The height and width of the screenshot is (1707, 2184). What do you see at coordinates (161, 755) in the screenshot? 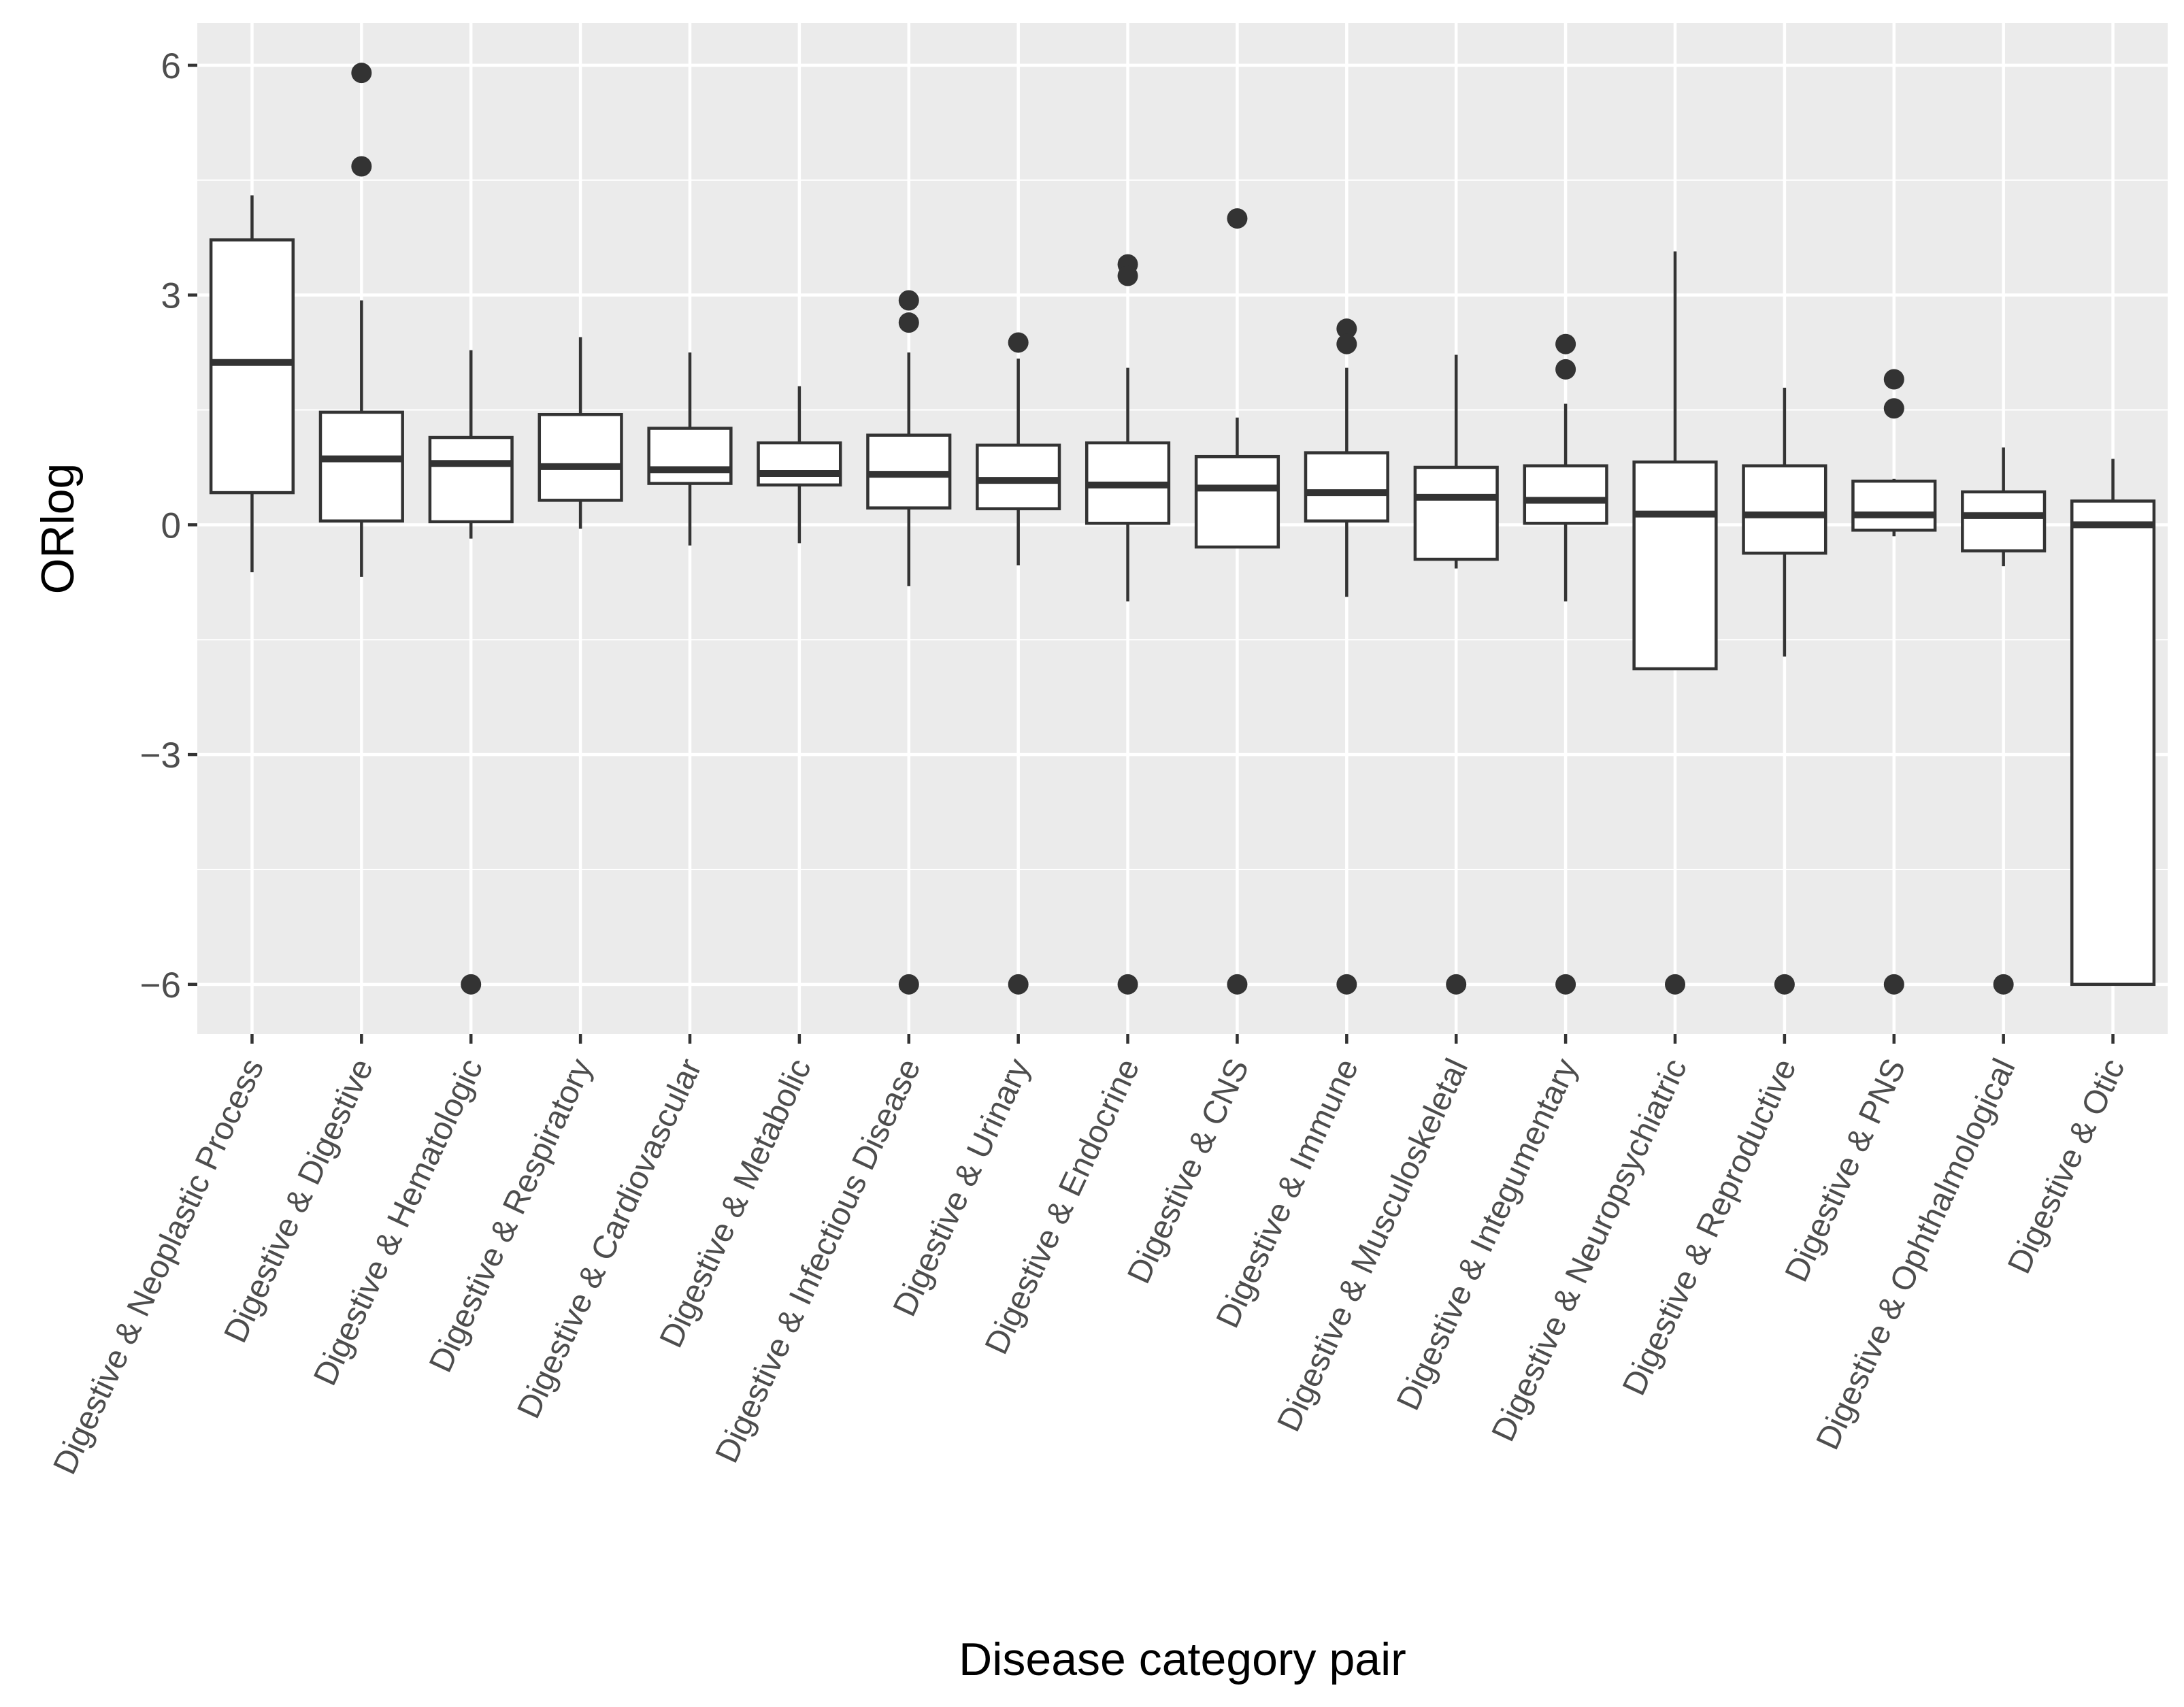
I see `y-tick-label: −3` at bounding box center [161, 755].